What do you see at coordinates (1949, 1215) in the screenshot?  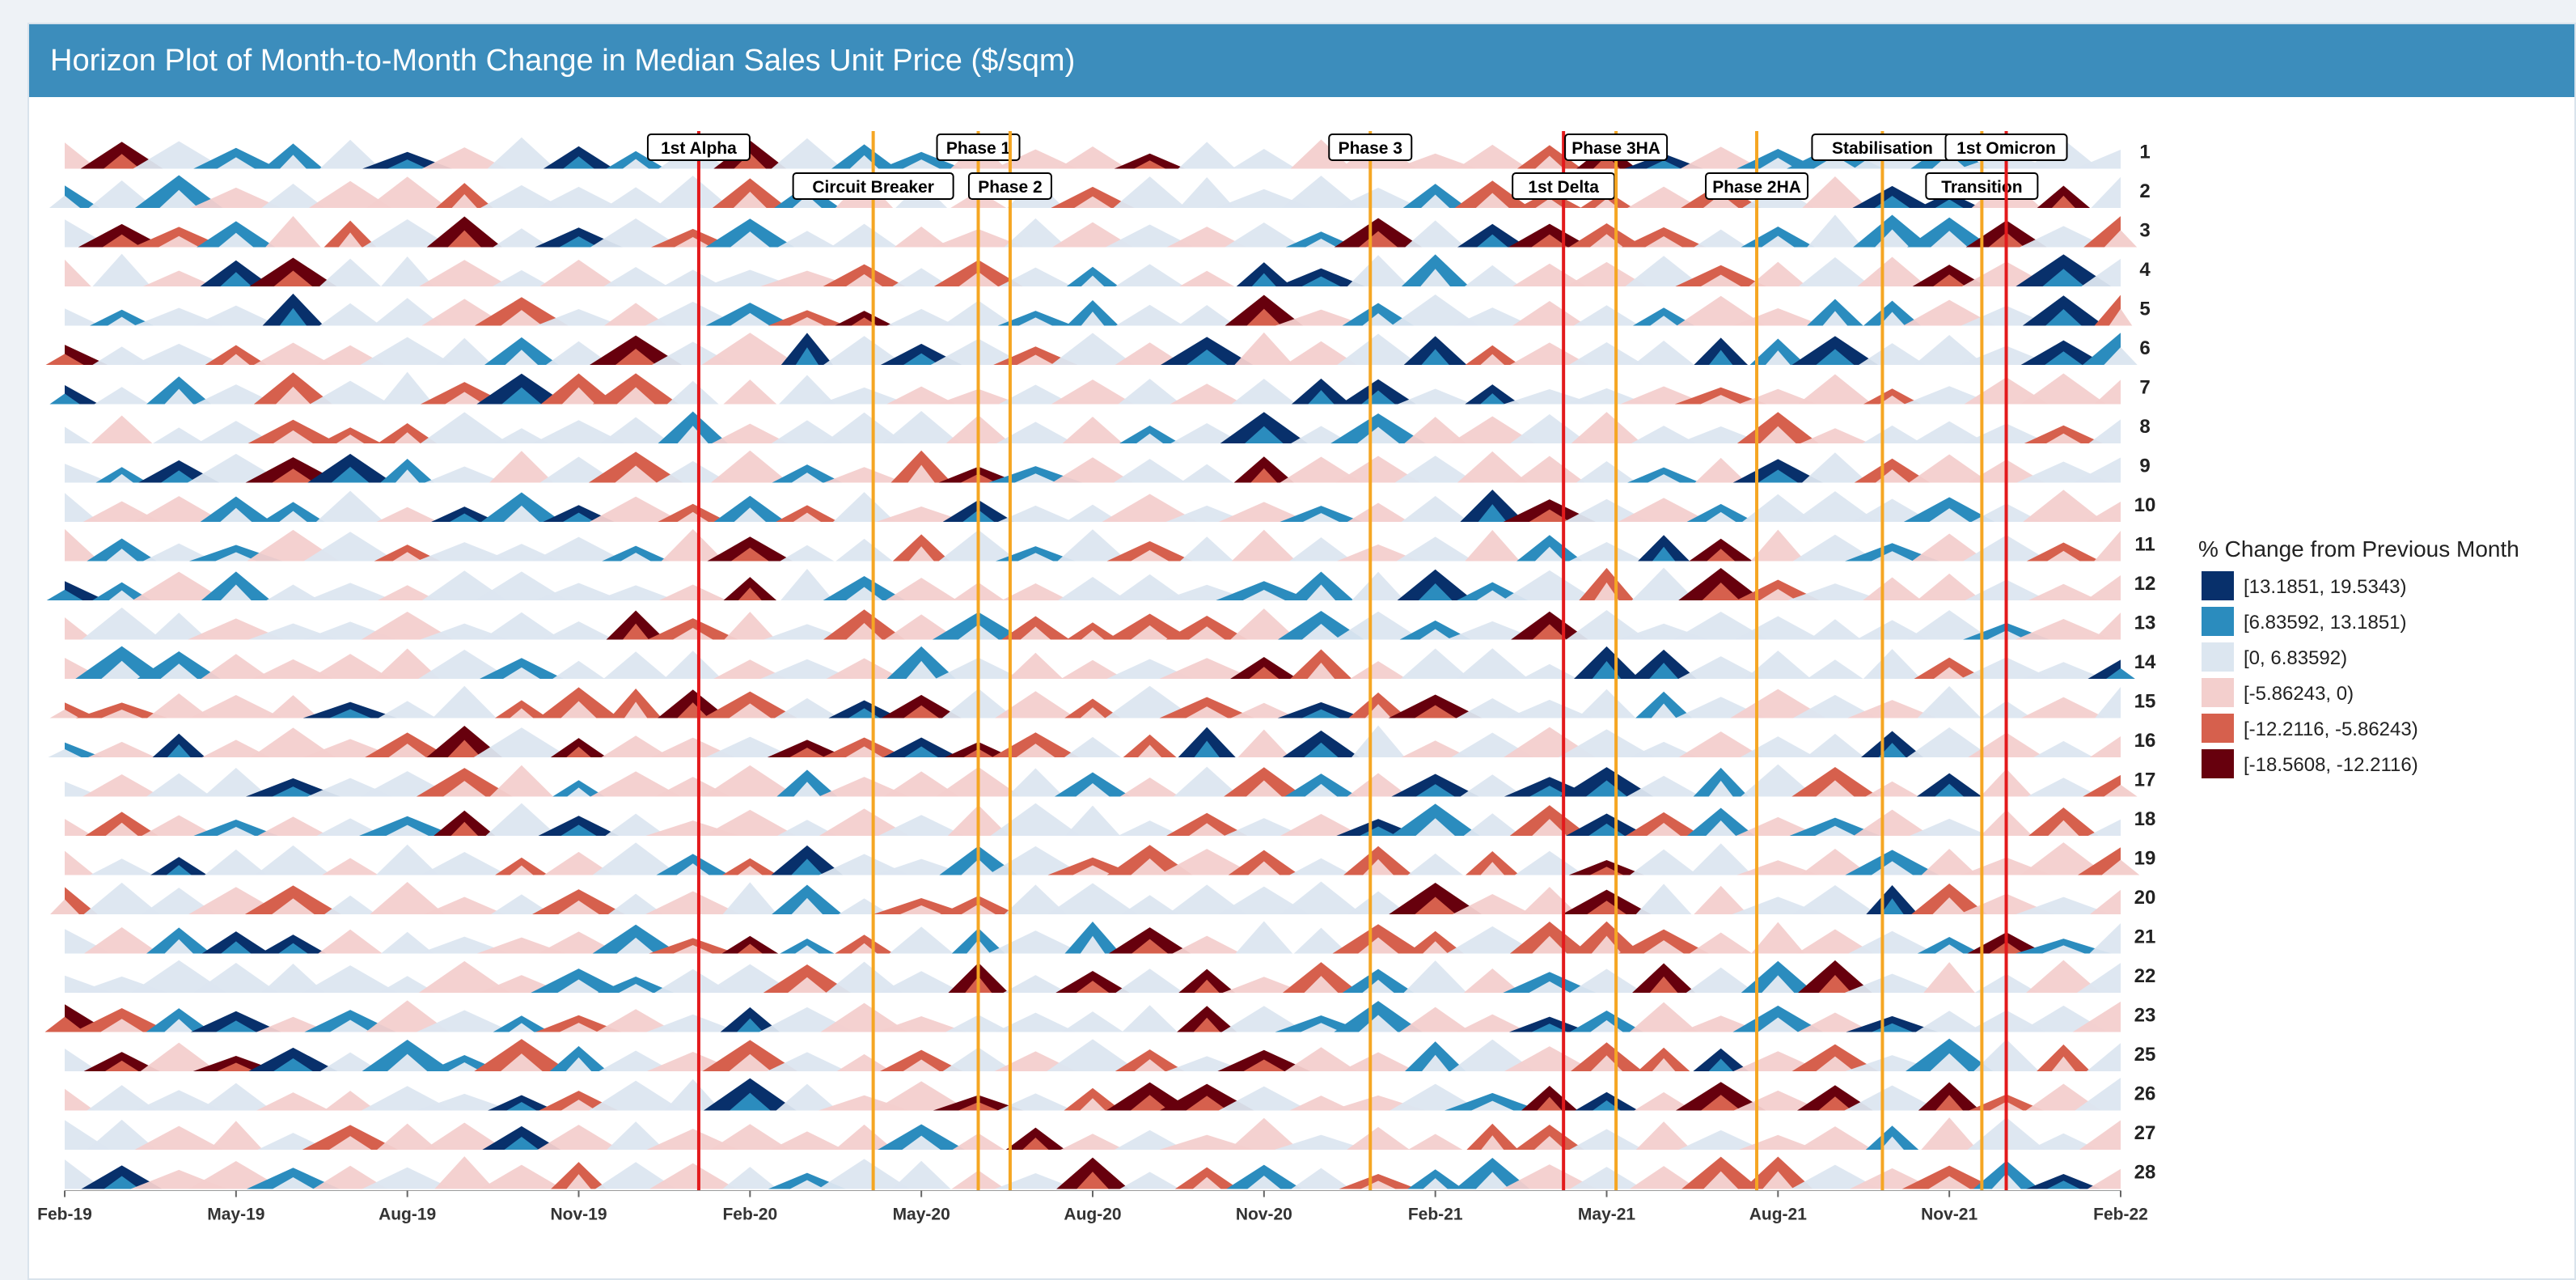 I see `x-tick-label: Nov-21` at bounding box center [1949, 1215].